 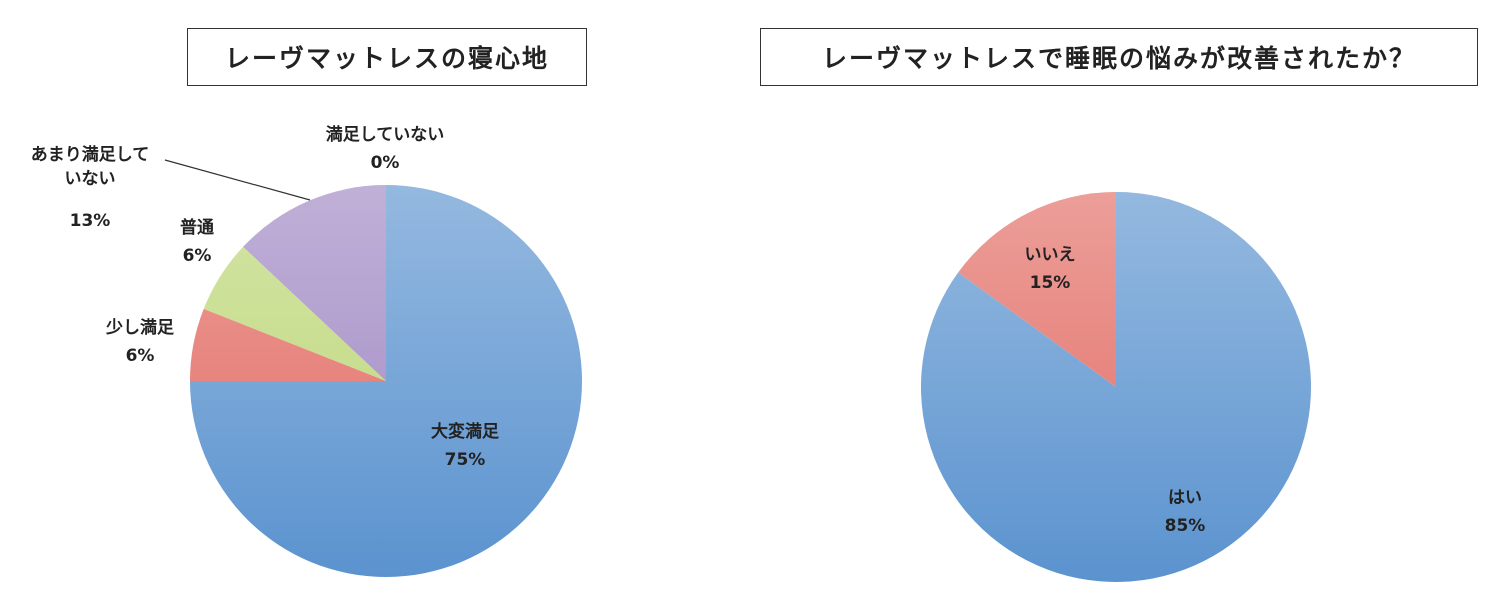 What do you see at coordinates (1185, 498) in the screenshot?
I see `slice-label: はい` at bounding box center [1185, 498].